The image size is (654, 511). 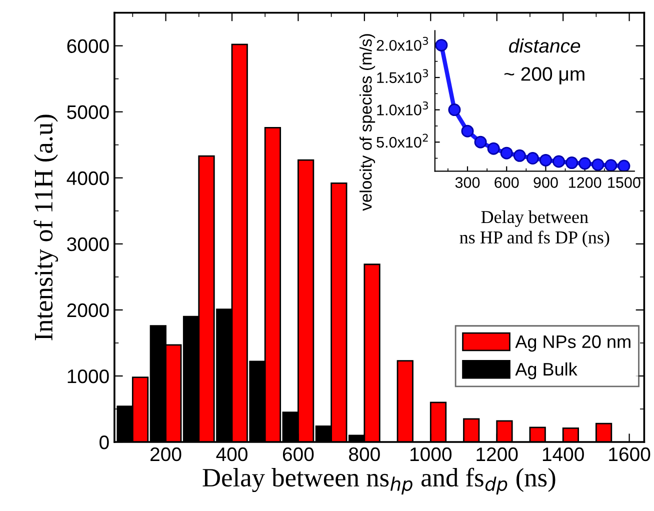 I want to click on x-tick-label: 400, so click(x=232, y=454).